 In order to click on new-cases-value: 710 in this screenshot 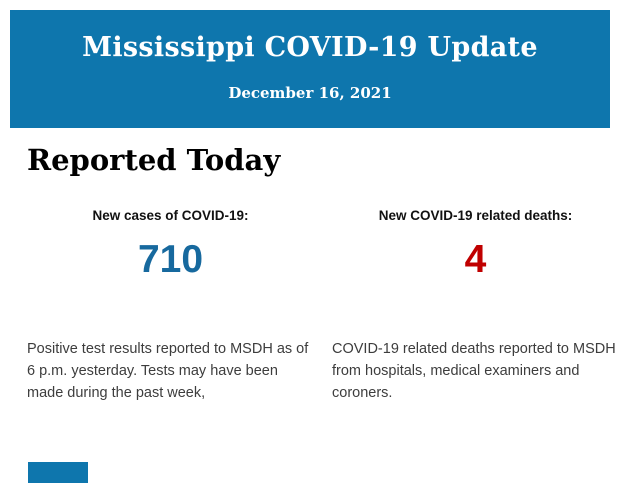, I will do `click(170, 259)`.